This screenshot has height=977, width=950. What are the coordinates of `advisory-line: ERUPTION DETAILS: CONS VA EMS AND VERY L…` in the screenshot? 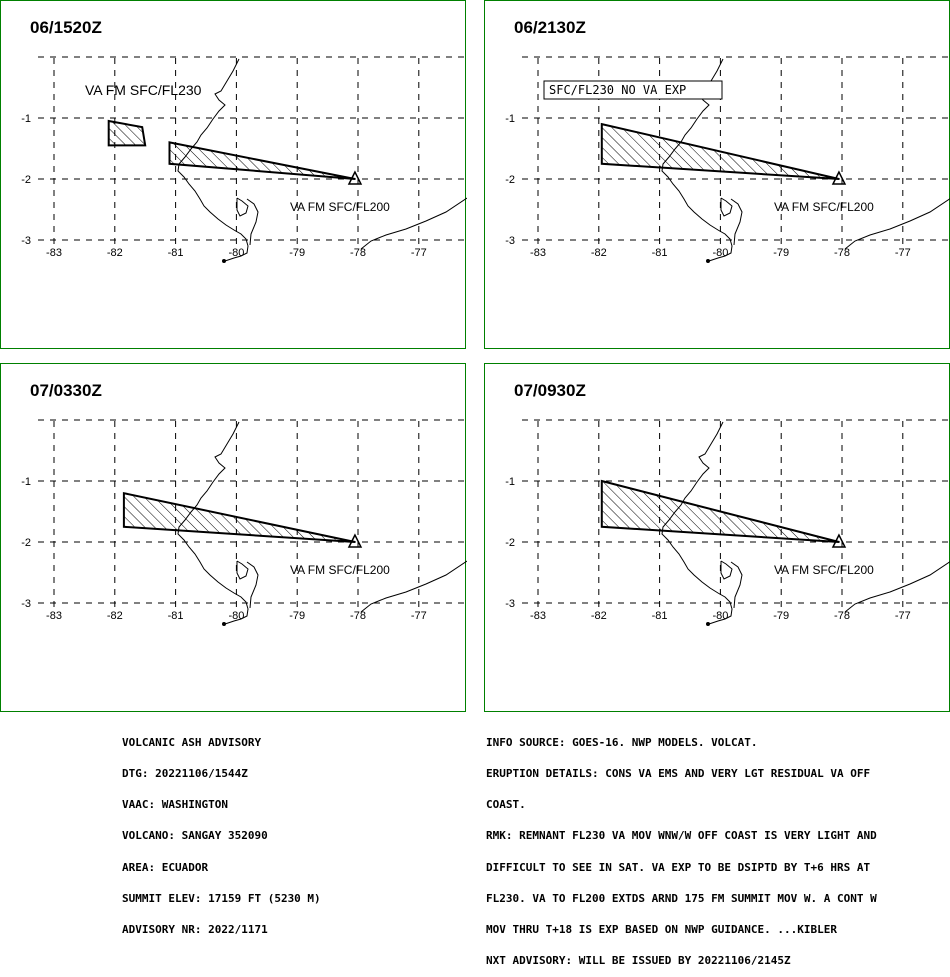 It's located at (678, 774).